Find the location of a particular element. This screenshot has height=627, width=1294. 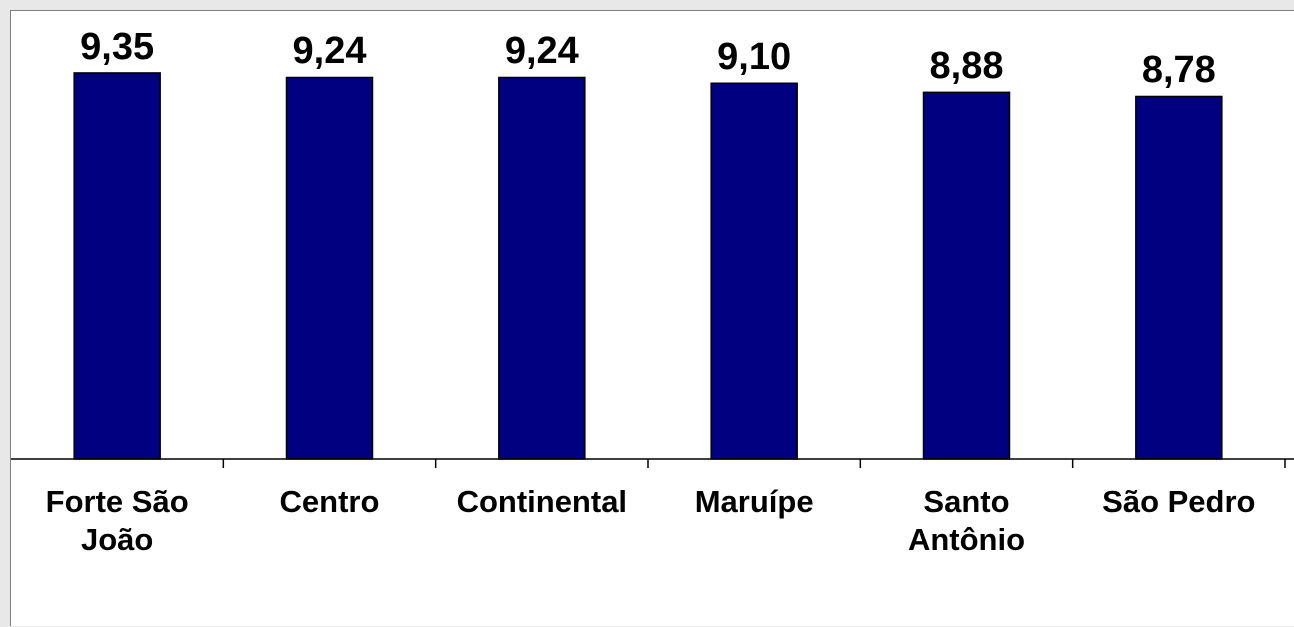

x-tick-label: Continental is located at coordinates (542, 501).